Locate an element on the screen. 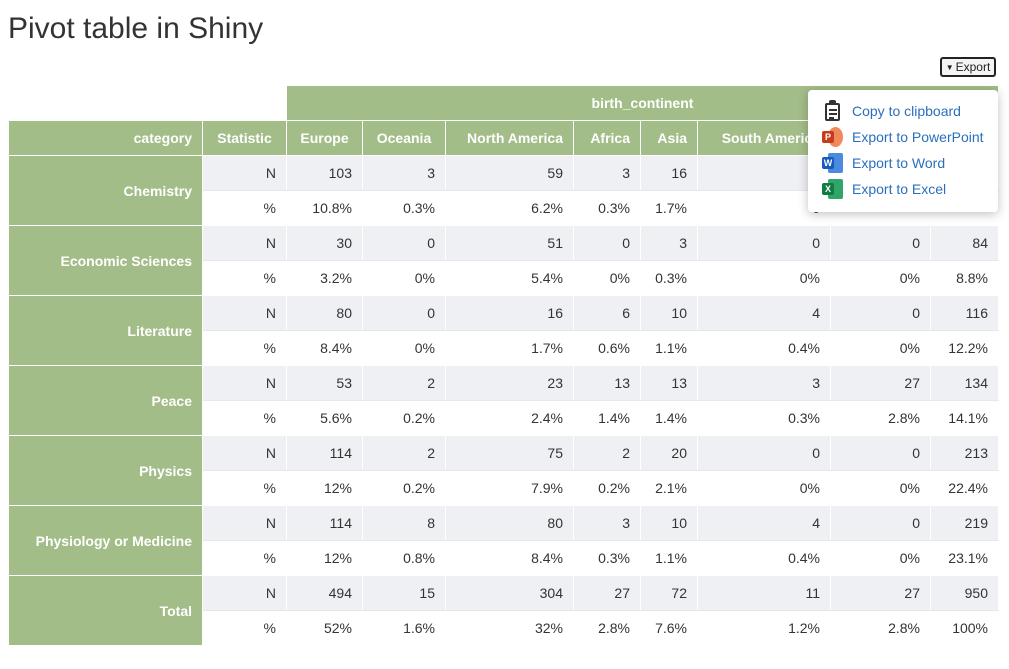 Image resolution: width=1009 pixels, height=669 pixels. value-cell: 0.8% is located at coordinates (404, 558).